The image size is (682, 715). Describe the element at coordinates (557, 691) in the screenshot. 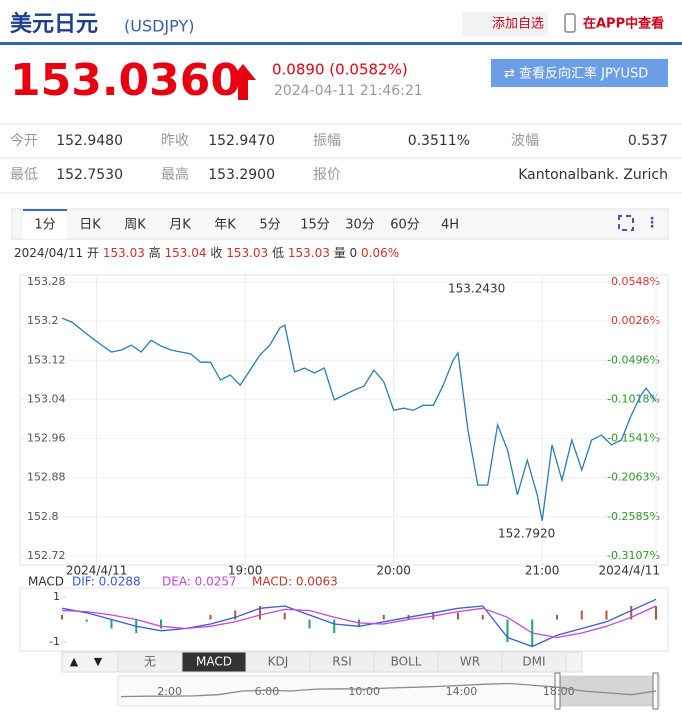

I see `navigator-handle` at that location.